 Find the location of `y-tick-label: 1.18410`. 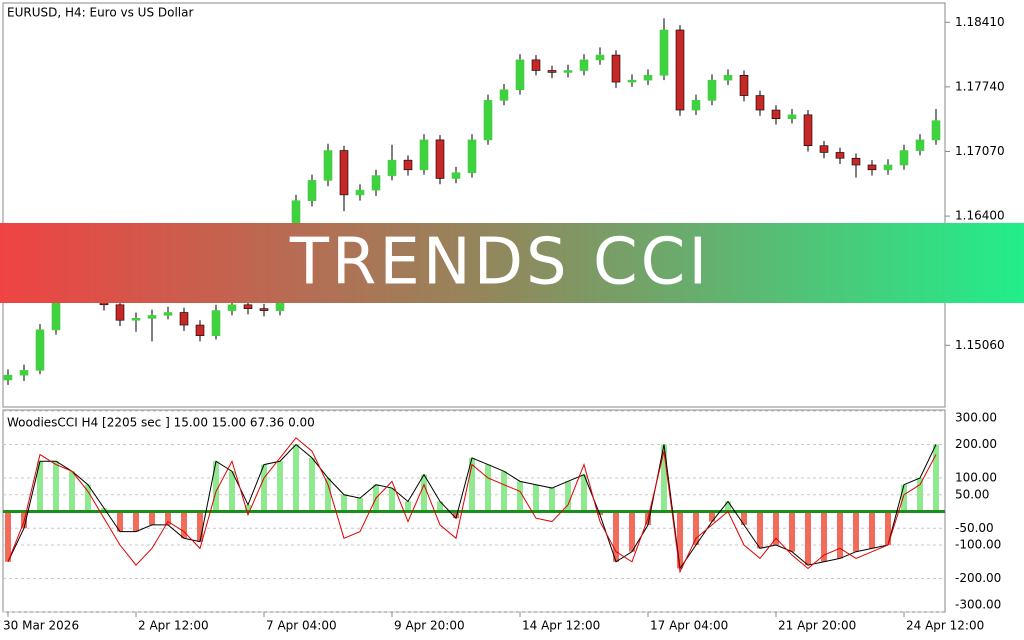

y-tick-label: 1.18410 is located at coordinates (980, 22).